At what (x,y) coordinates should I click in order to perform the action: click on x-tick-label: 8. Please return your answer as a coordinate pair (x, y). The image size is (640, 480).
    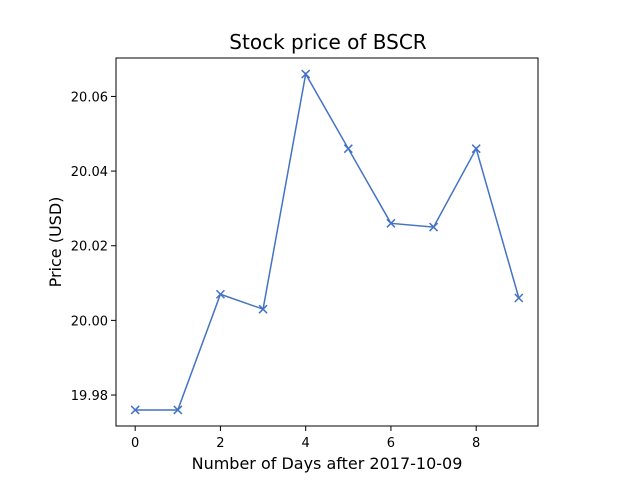
    Looking at the image, I should click on (476, 443).